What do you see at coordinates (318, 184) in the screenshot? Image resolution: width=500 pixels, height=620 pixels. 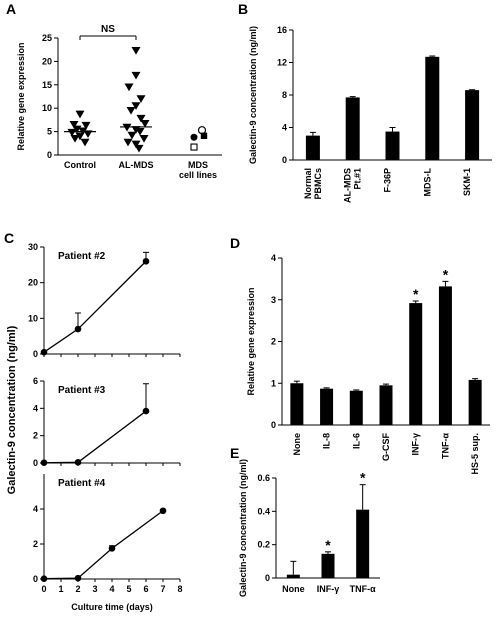 I see `x-tick-label: PBMCs` at bounding box center [318, 184].